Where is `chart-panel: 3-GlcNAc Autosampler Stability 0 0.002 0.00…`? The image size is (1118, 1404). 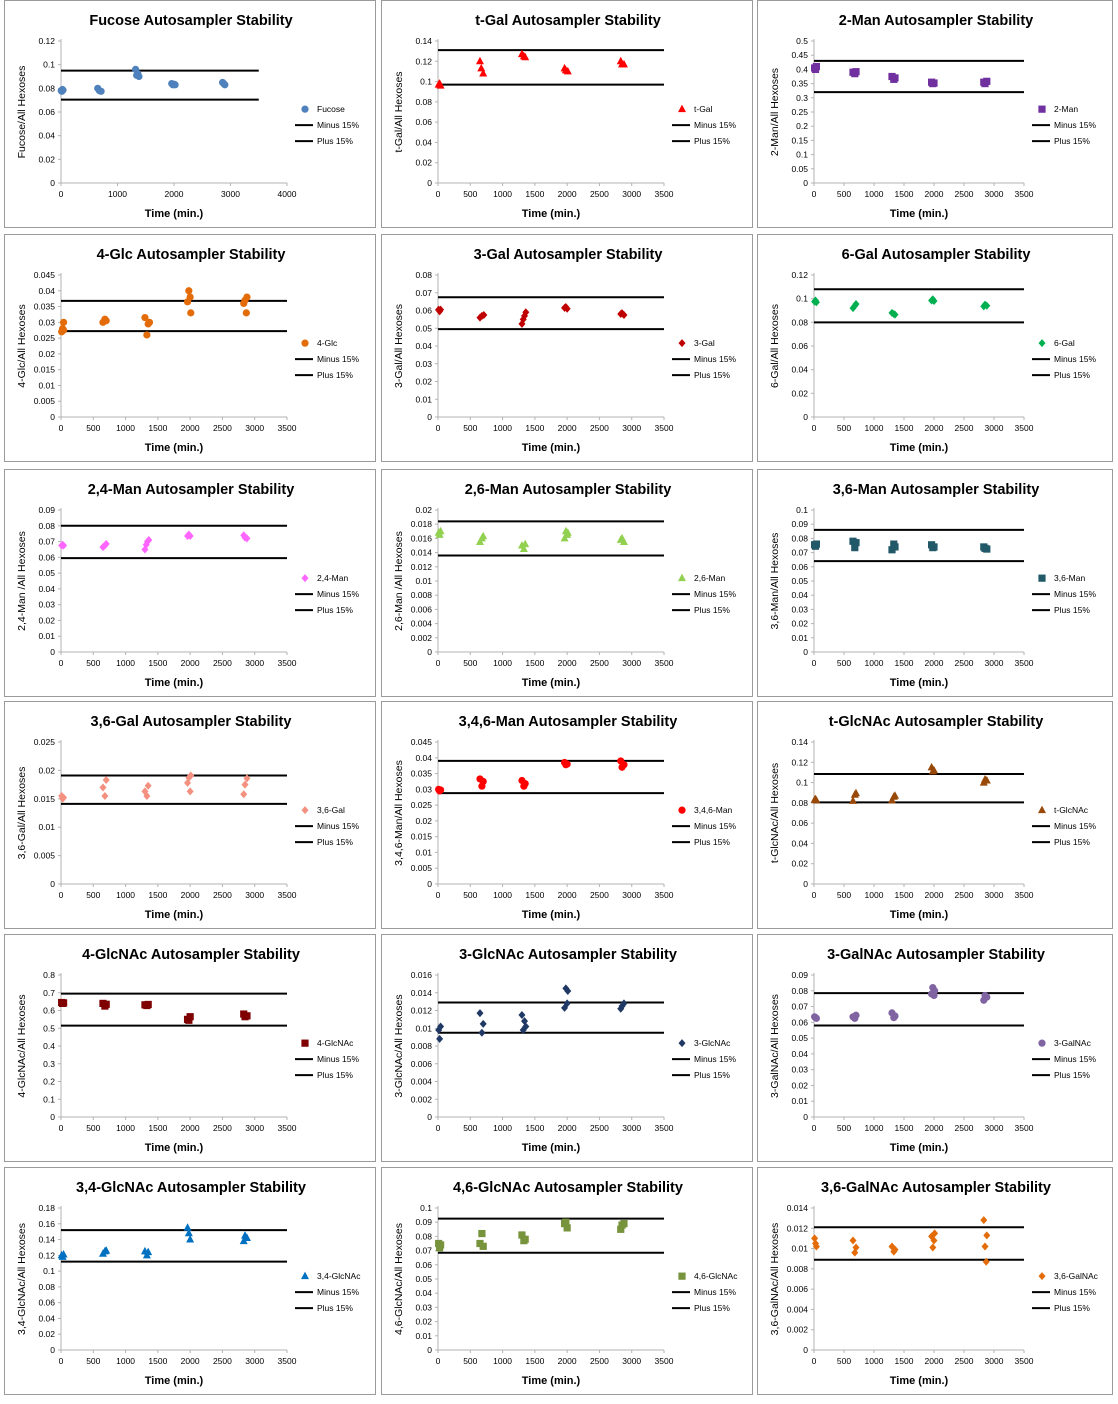 chart-panel: 3-GlcNAc Autosampler Stability 0 0.002 0.00… is located at coordinates (567, 1048).